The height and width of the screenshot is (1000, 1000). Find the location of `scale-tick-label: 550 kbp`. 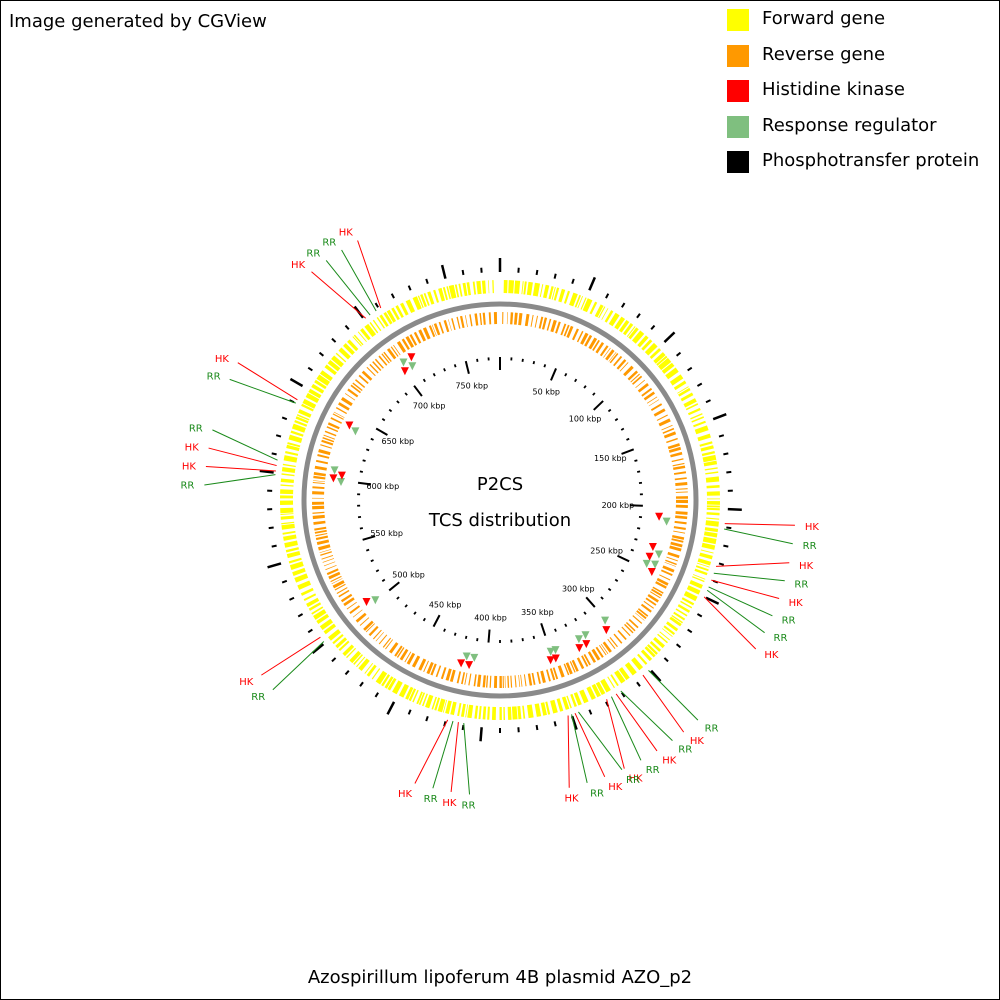

scale-tick-label: 550 kbp is located at coordinates (386, 533).